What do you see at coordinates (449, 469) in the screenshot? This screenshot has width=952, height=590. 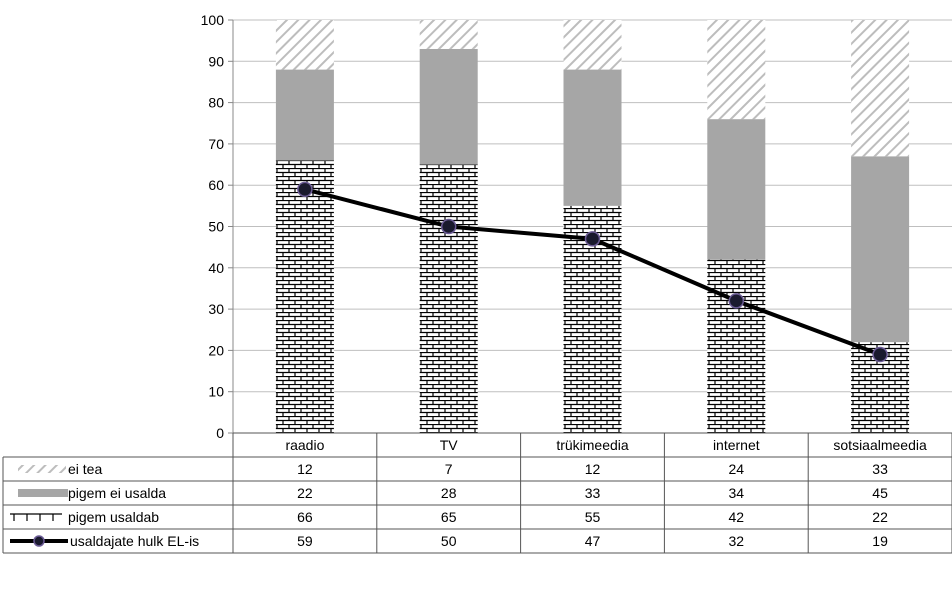 I see `table-cell: 7` at bounding box center [449, 469].